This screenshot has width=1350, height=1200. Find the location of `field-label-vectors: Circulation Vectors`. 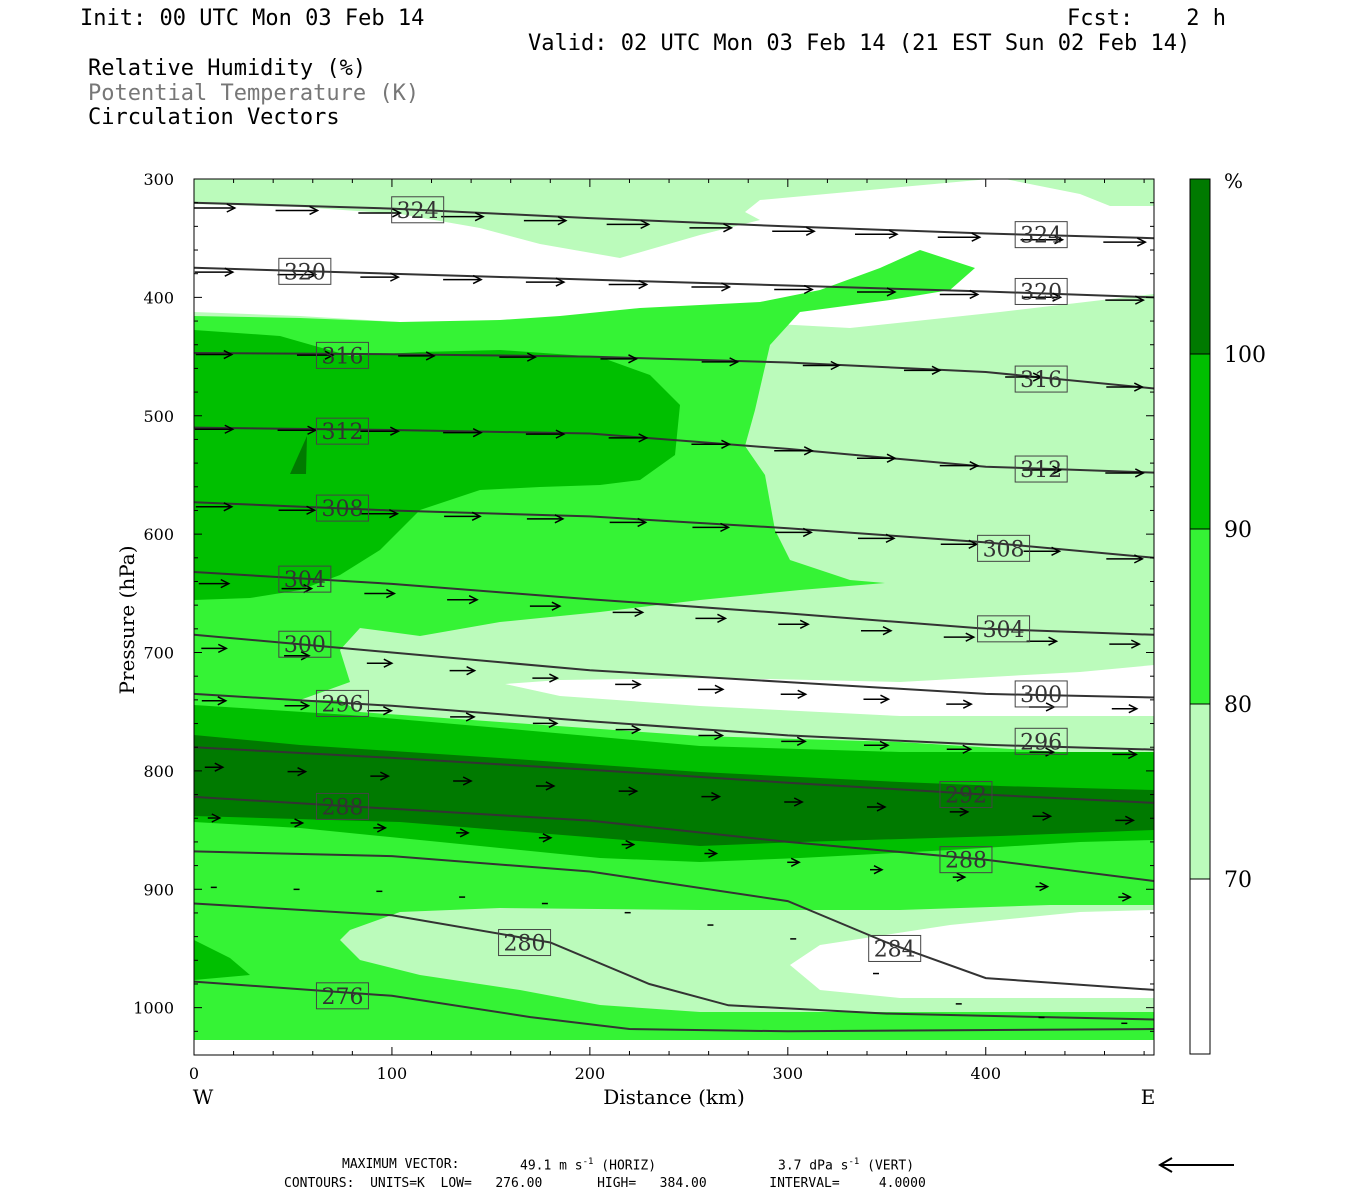

field-label-vectors: Circulation Vectors is located at coordinates (214, 117).